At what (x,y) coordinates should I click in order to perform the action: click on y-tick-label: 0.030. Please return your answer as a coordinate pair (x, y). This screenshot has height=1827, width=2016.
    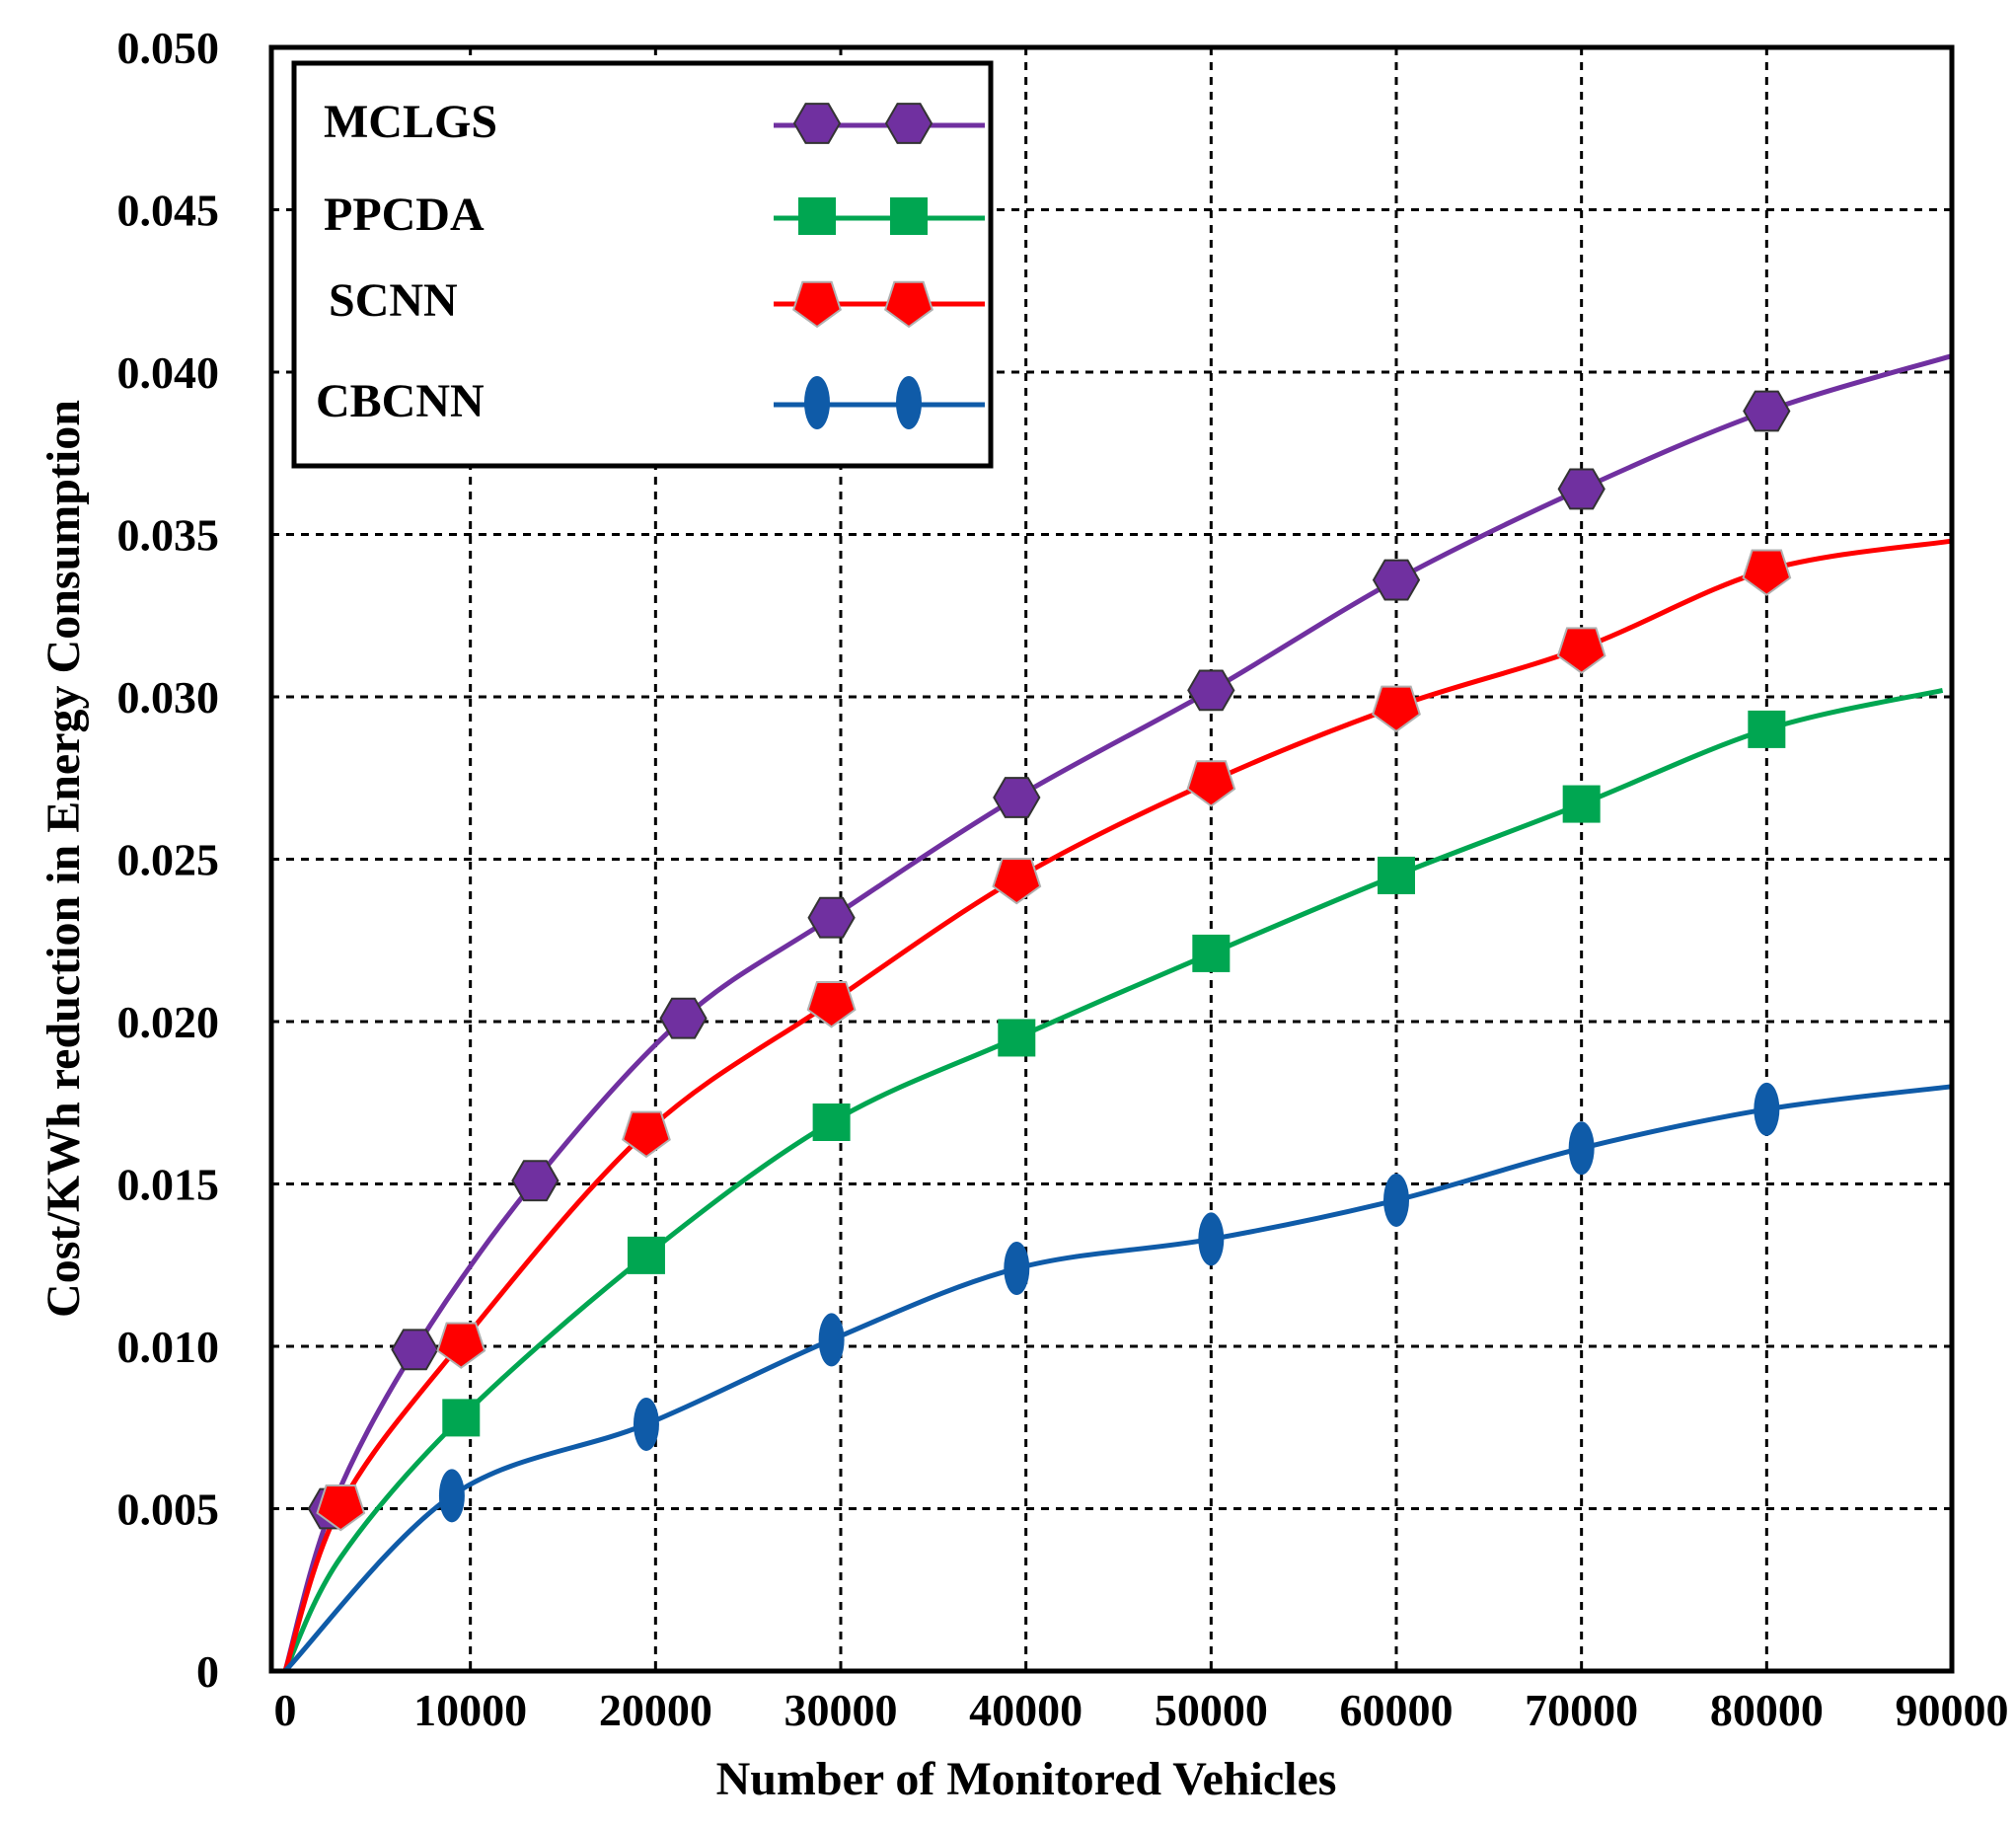
    Looking at the image, I should click on (169, 697).